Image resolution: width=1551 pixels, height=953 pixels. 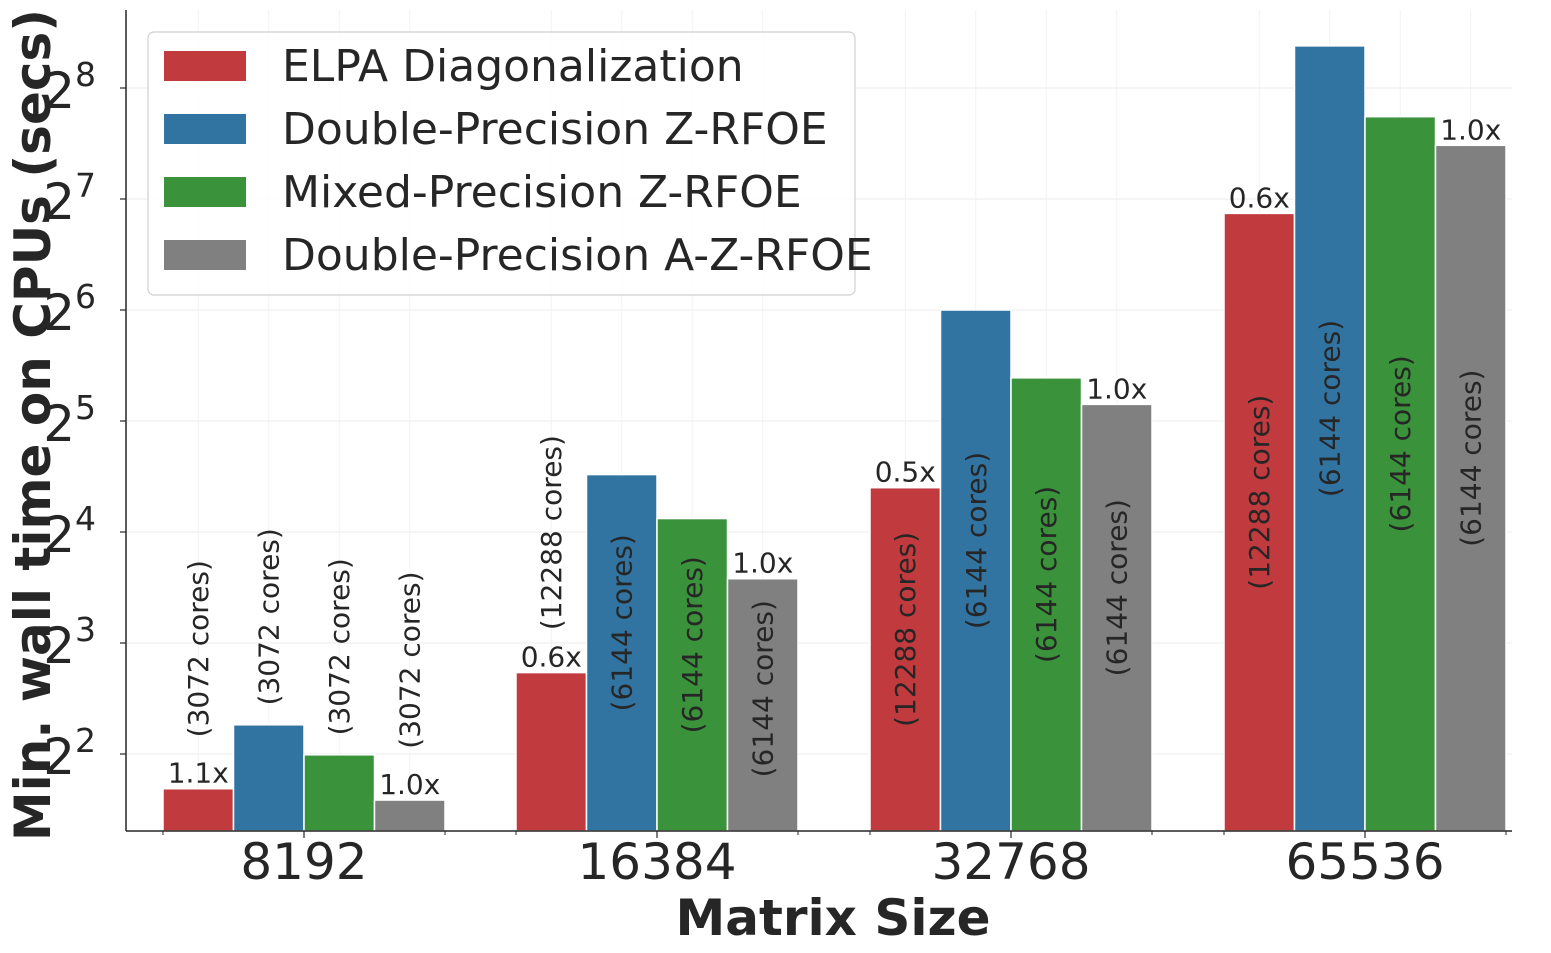 What do you see at coordinates (513, 66) in the screenshot?
I see `legend-label: ELPA Diagonalization` at bounding box center [513, 66].